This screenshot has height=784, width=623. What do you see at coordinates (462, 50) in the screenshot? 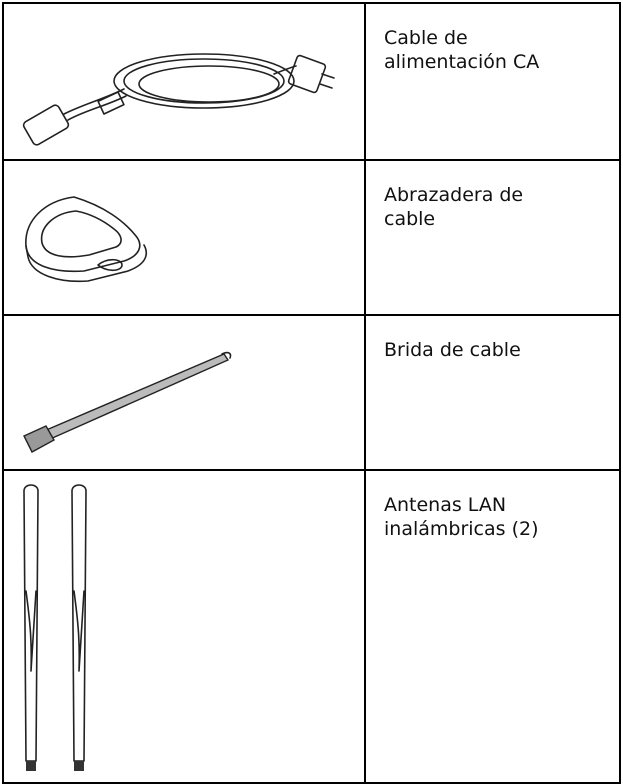
I see `item-label: Cable de alimentación CA` at bounding box center [462, 50].